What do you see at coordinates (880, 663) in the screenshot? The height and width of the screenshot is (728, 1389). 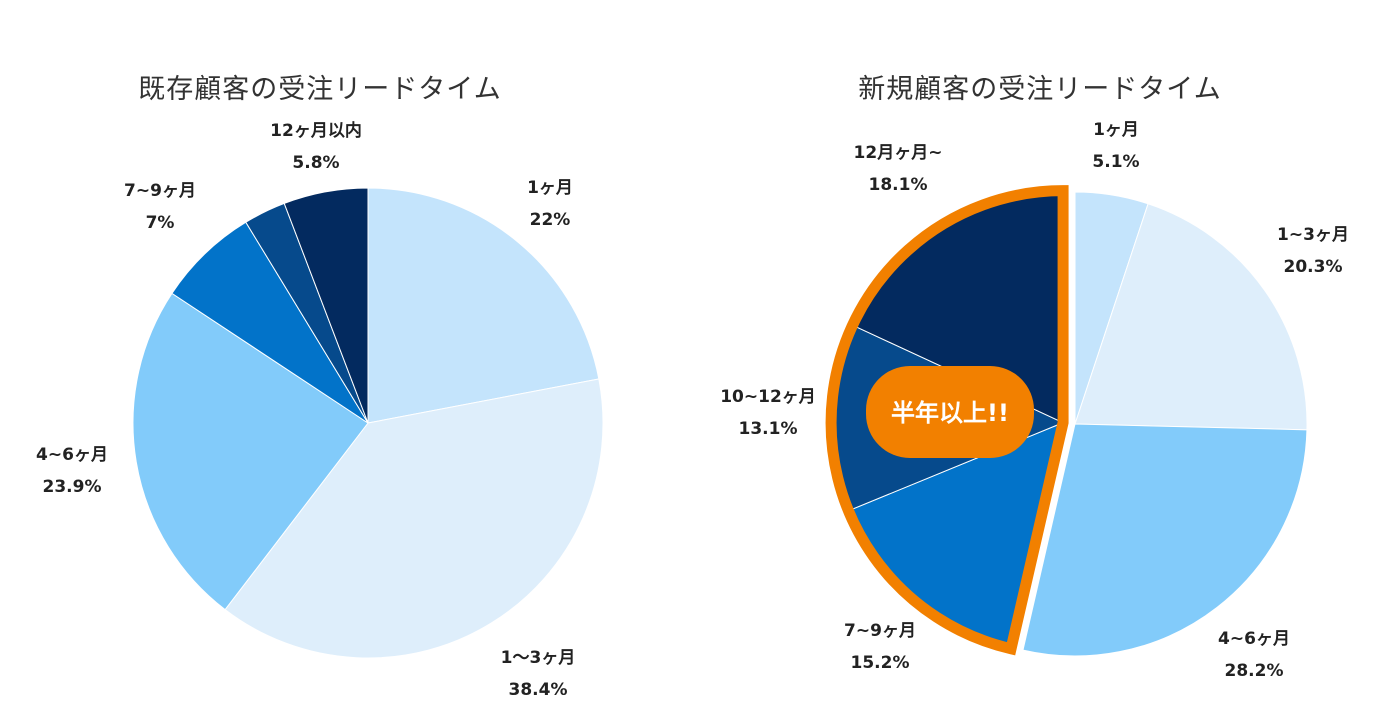 I see `slice-value-1-3: 15.2%` at bounding box center [880, 663].